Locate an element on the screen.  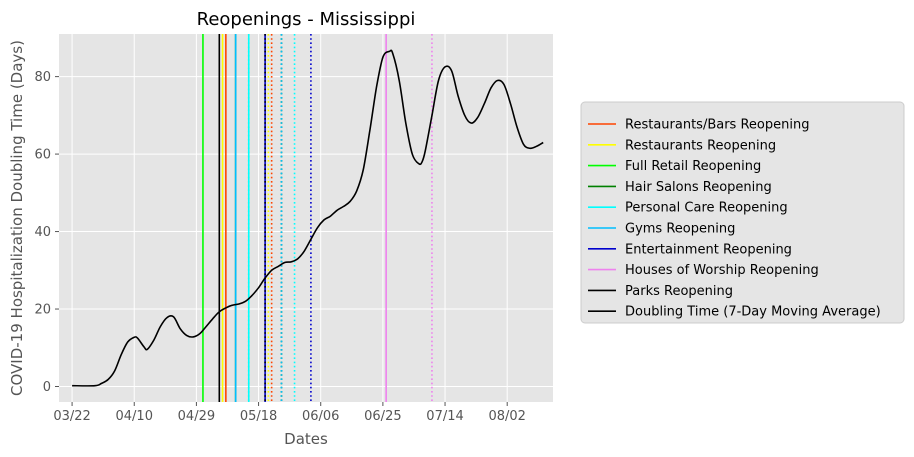
legend-label: Restaurants/Bars Reopening is located at coordinates (717, 125).